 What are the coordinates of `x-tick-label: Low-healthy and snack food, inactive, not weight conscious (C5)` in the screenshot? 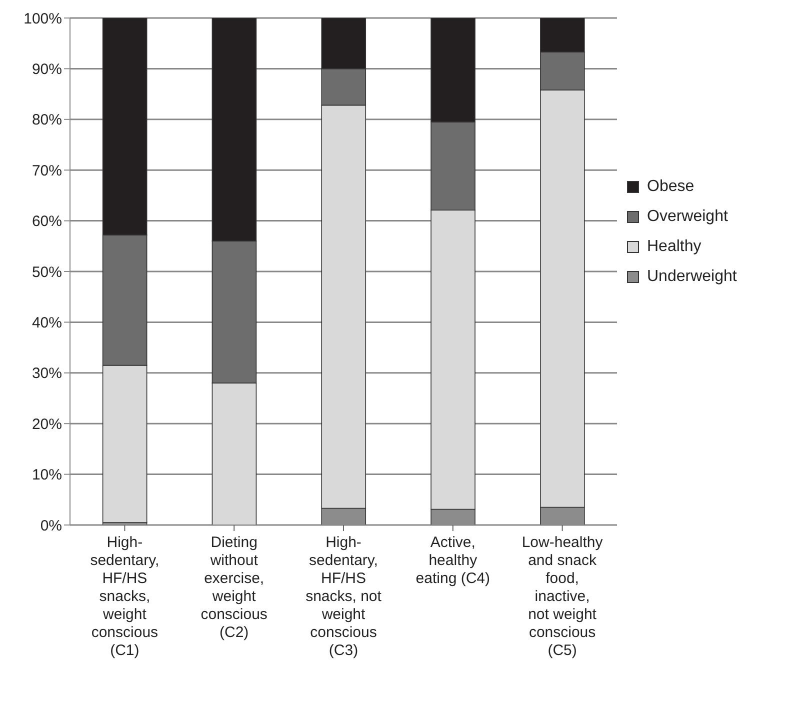 It's located at (563, 596).